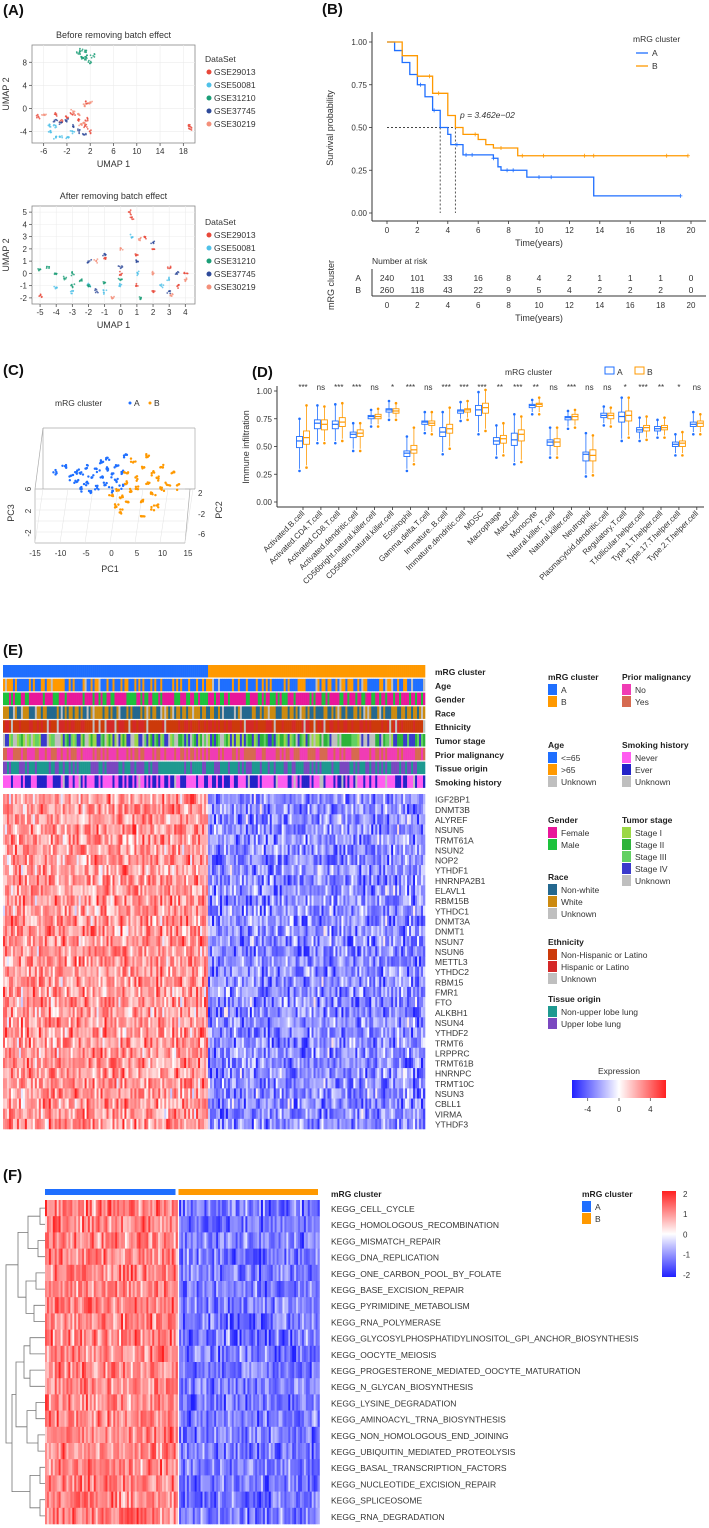 Image resolution: width=709 pixels, height=1528 pixels. Describe the element at coordinates (169, 312) in the screenshot. I see `x-tick-label: 3` at that location.